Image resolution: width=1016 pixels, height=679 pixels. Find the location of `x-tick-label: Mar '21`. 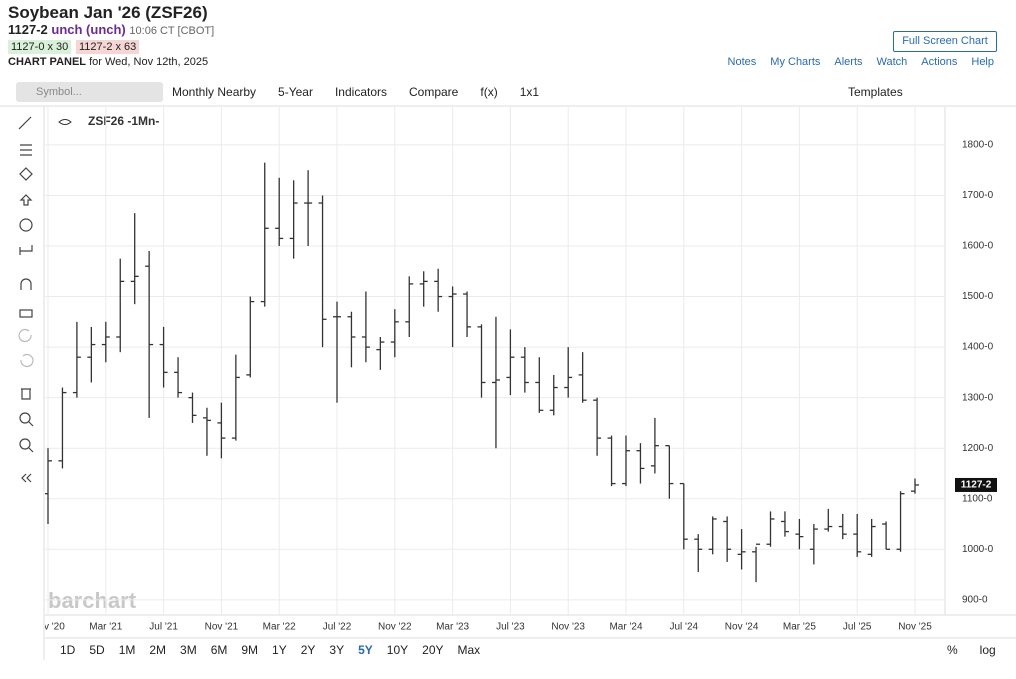

x-tick-label: Mar '21 is located at coordinates (105, 627).